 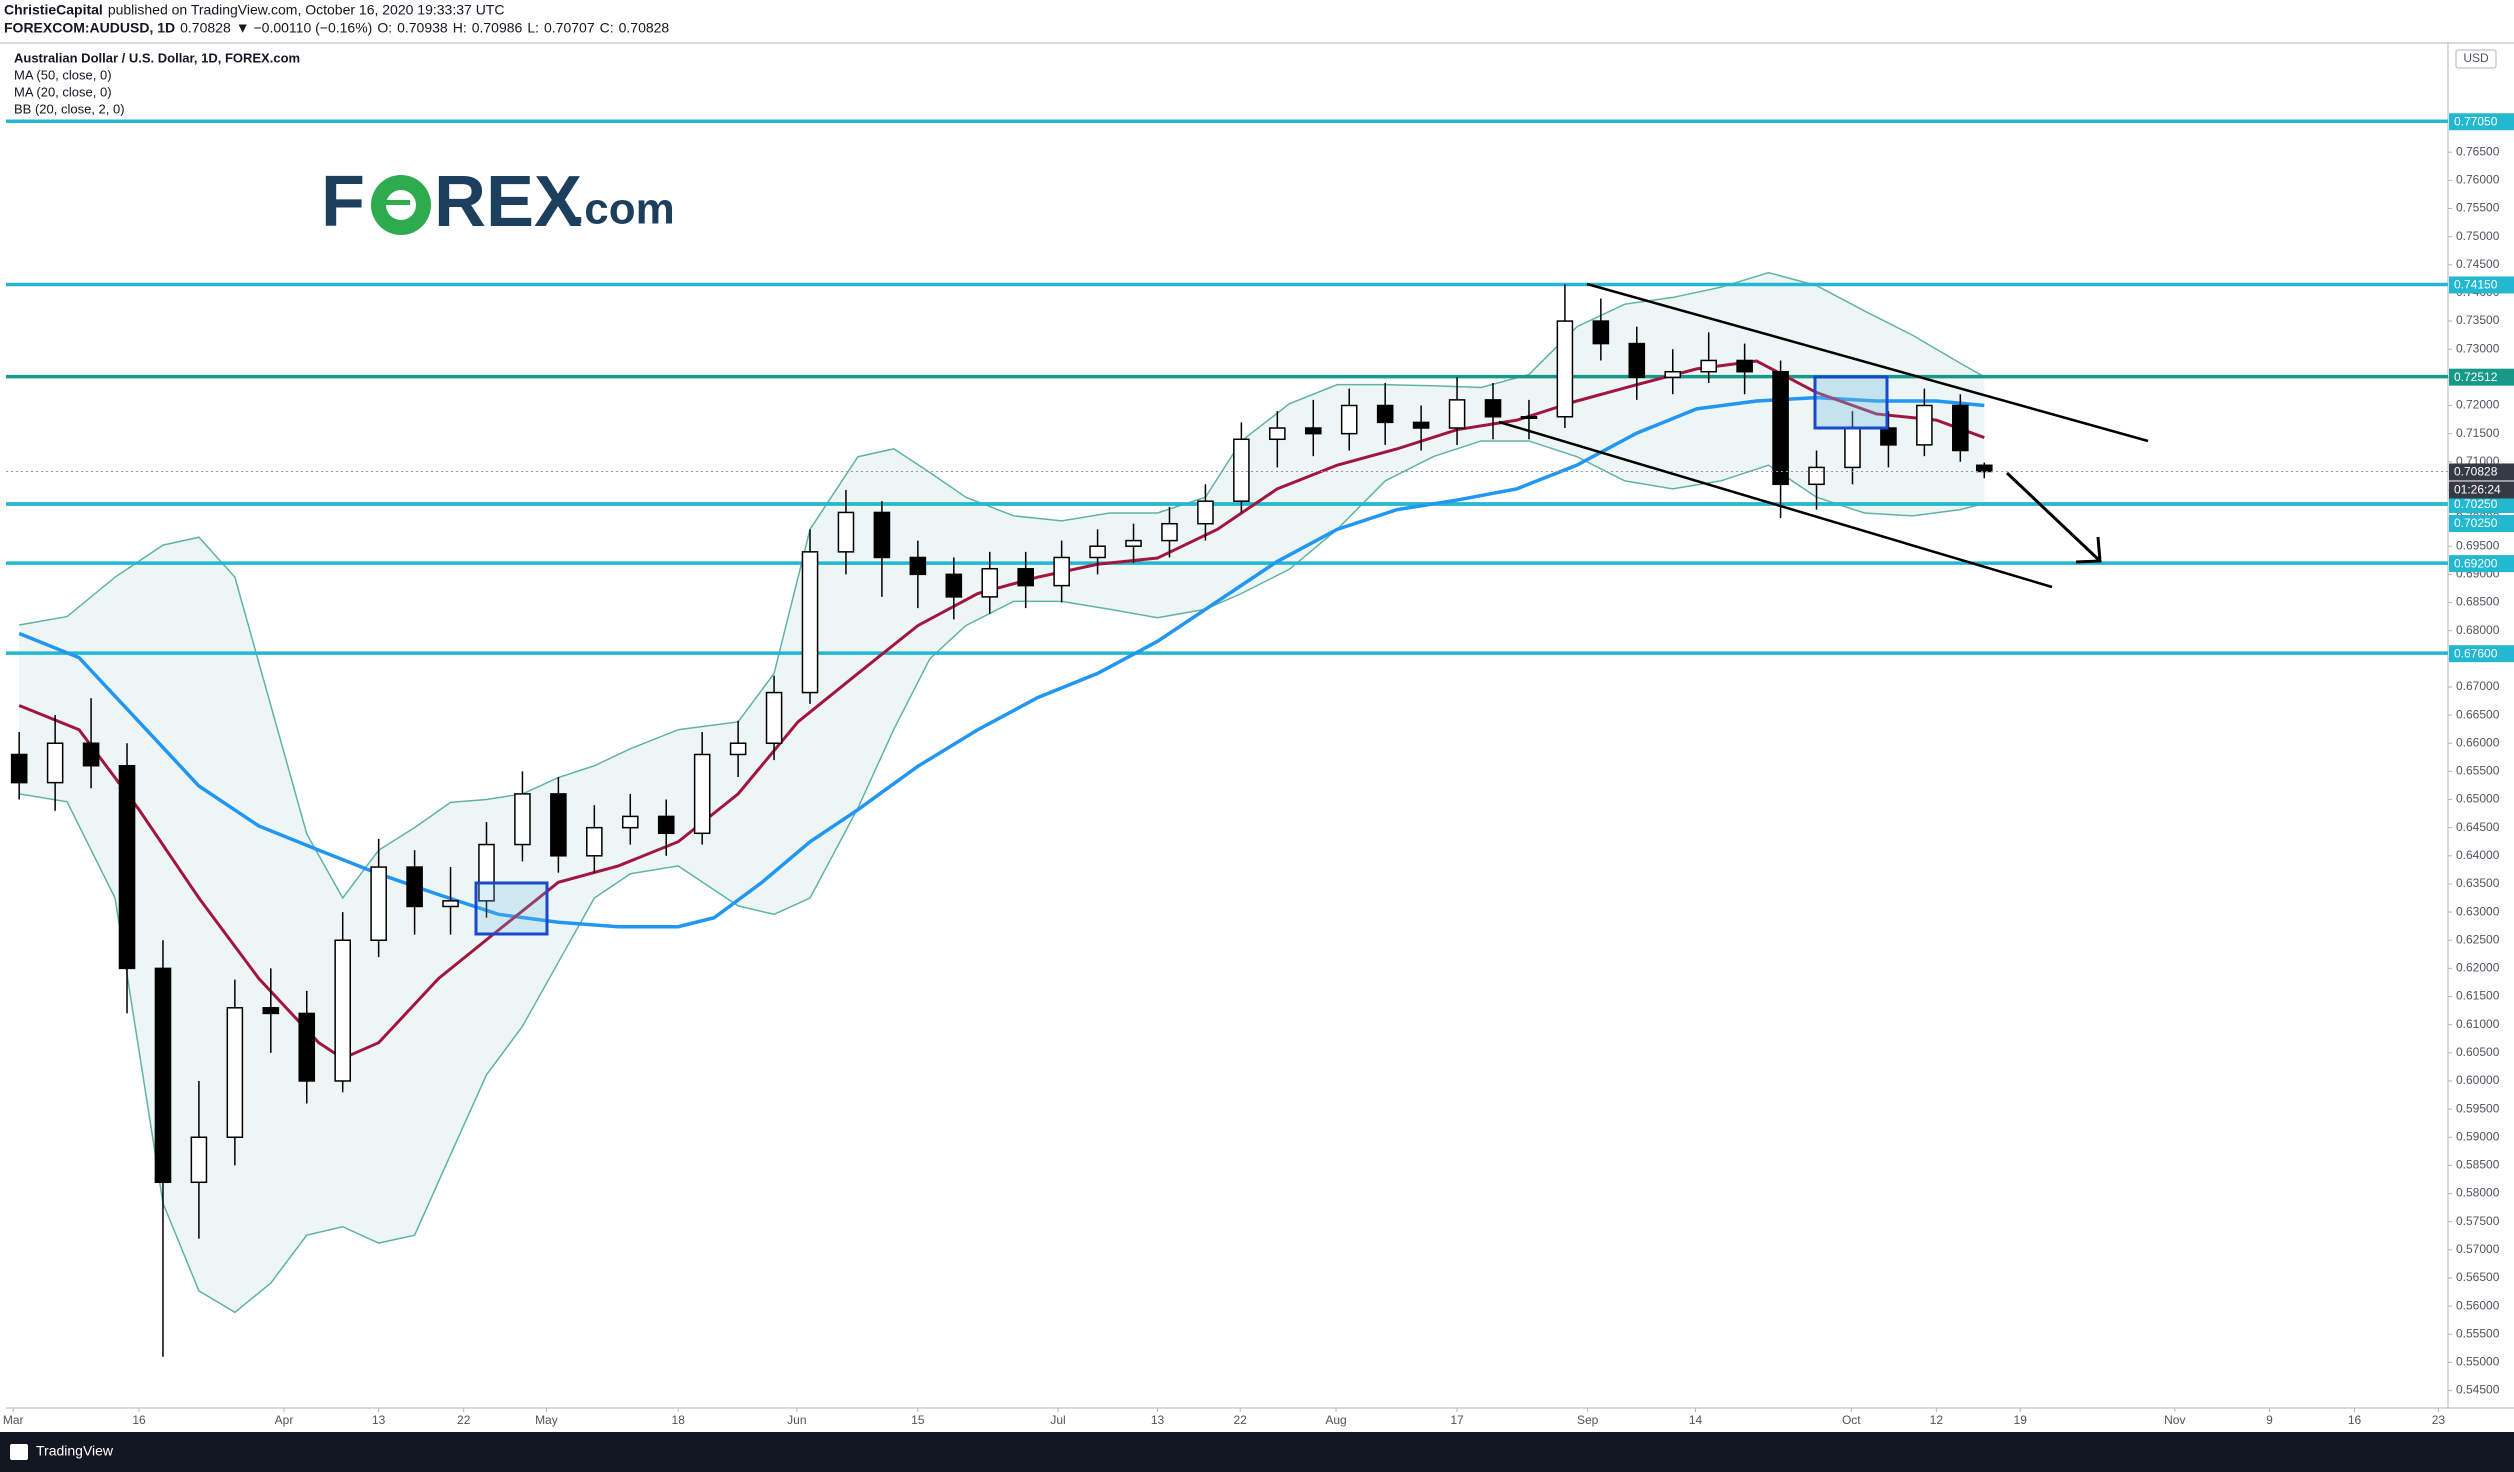 I want to click on highlight-box, so click(x=511, y=908).